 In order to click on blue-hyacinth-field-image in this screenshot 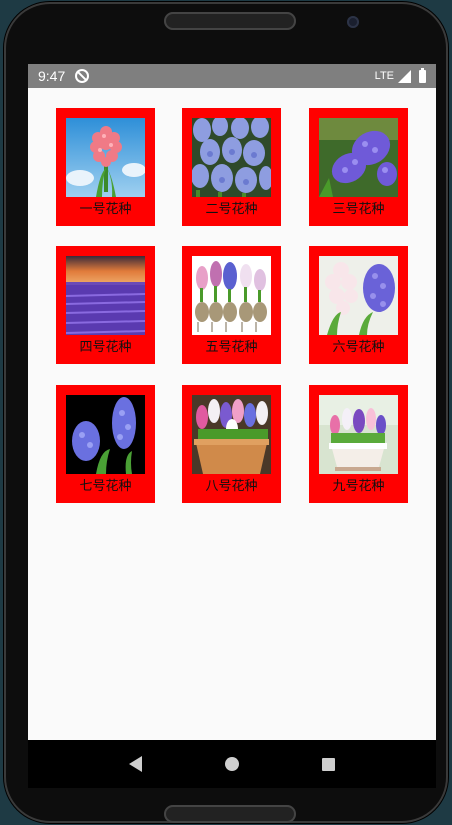, I will do `click(231, 157)`.